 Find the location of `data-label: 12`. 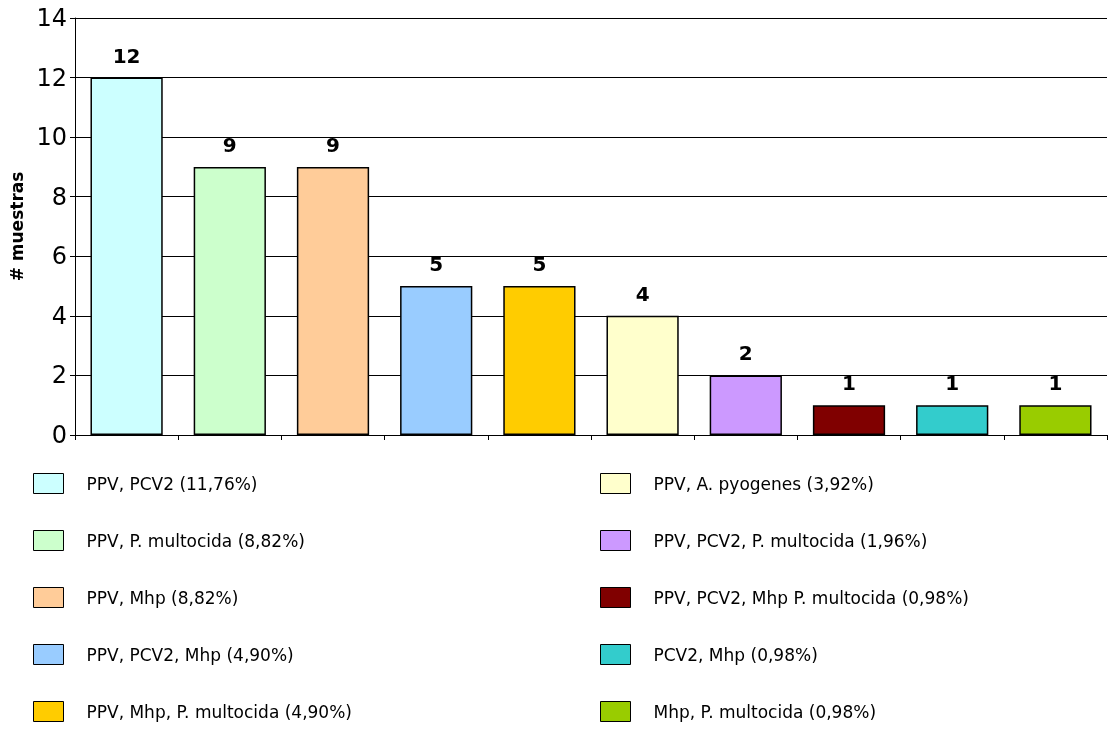

data-label: 12 is located at coordinates (126, 55).